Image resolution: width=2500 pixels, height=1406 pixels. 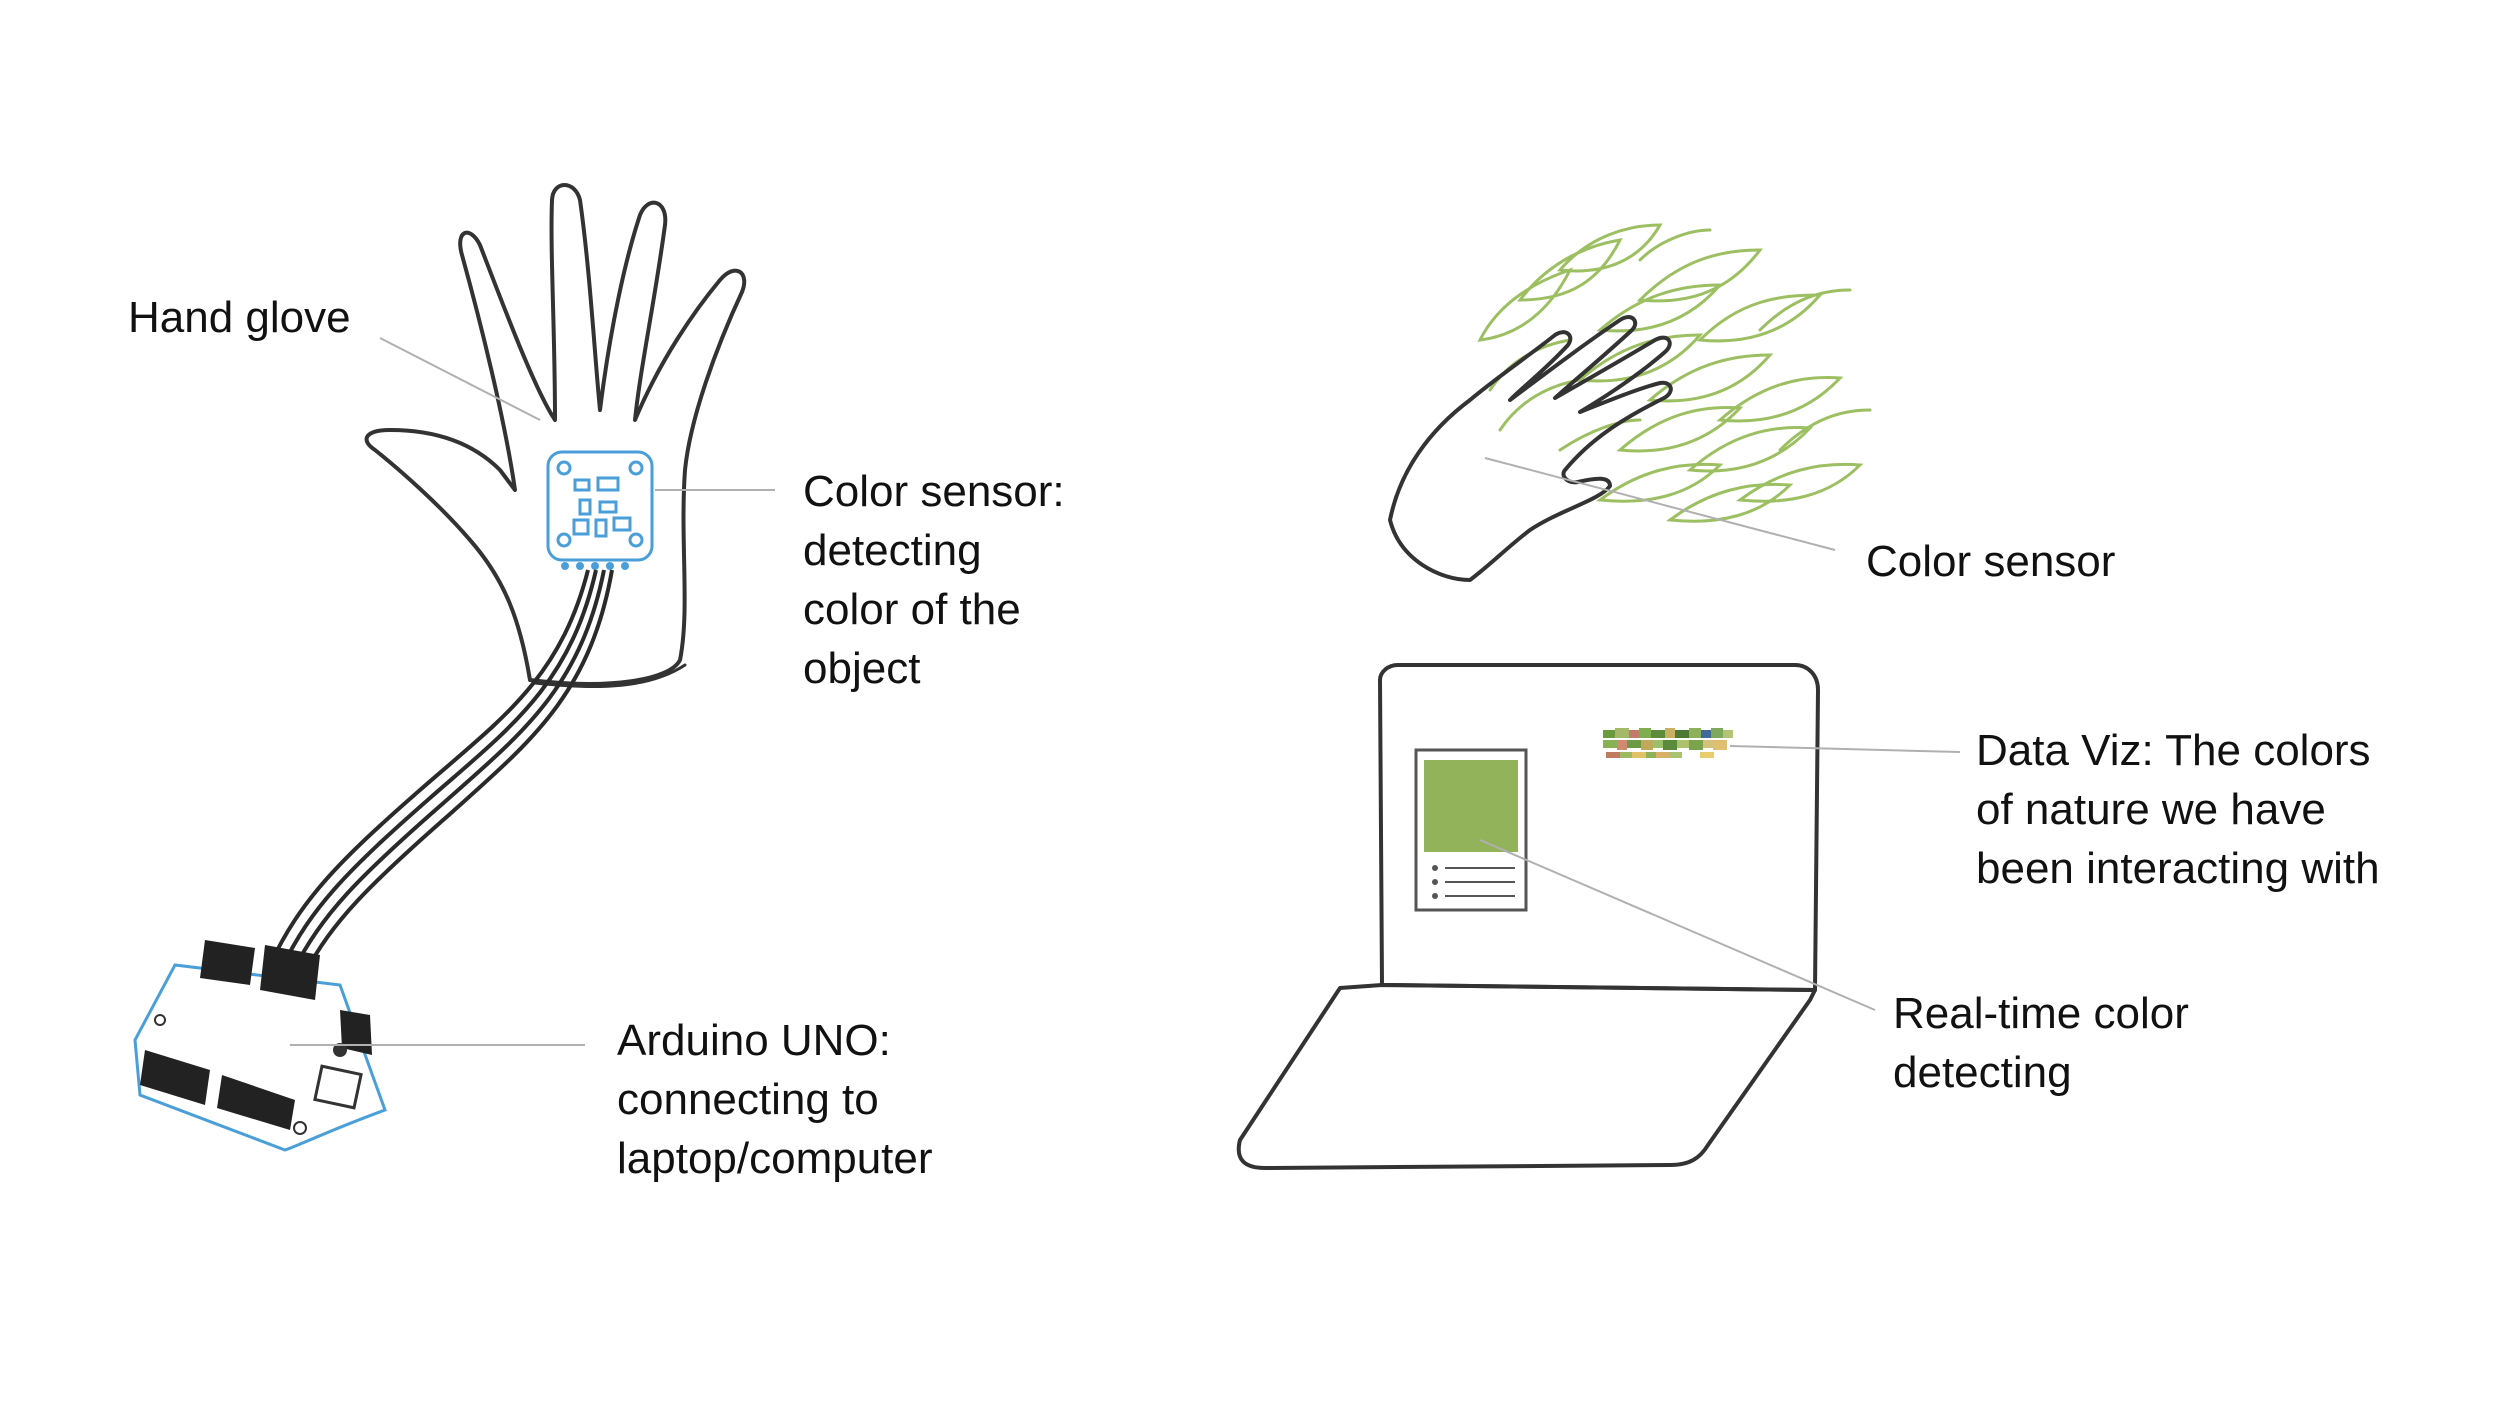 What do you see at coordinates (1471, 830) in the screenshot?
I see `color-swatch-icon` at bounding box center [1471, 830].